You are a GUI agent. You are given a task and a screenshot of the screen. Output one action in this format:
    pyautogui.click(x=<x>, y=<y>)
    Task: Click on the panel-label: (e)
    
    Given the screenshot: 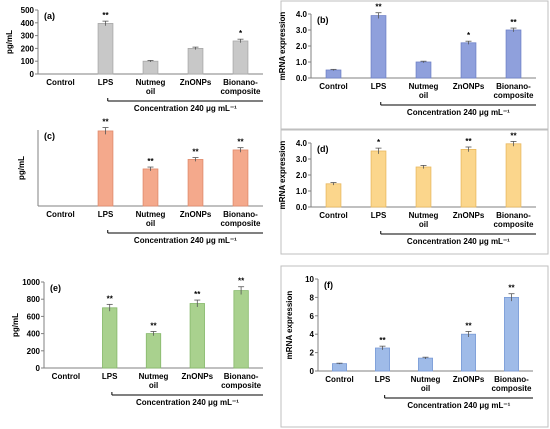 What is the action you would take?
    pyautogui.click(x=55, y=288)
    